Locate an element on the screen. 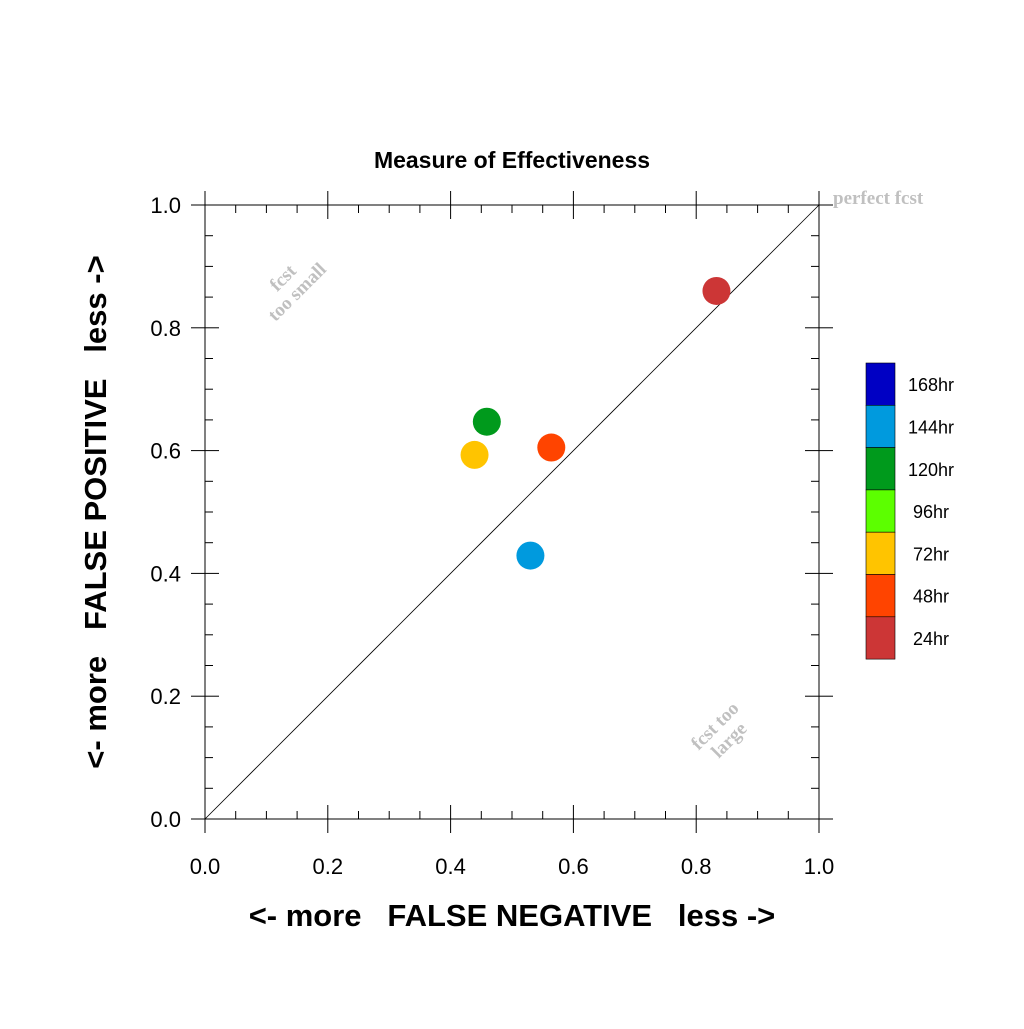  legend-swatch-24hr is located at coordinates (880, 638).